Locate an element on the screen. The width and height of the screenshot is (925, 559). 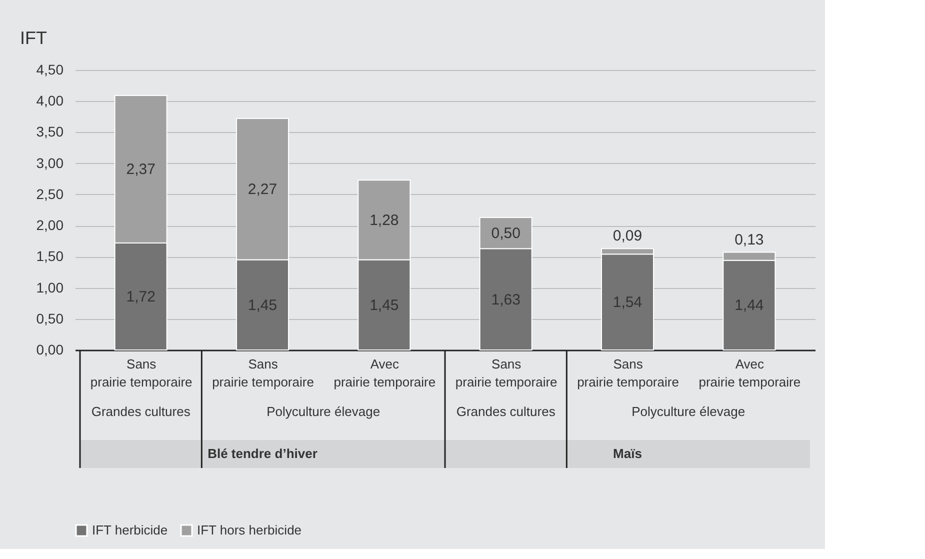
y-tick-label: 1,00 is located at coordinates (50, 287).